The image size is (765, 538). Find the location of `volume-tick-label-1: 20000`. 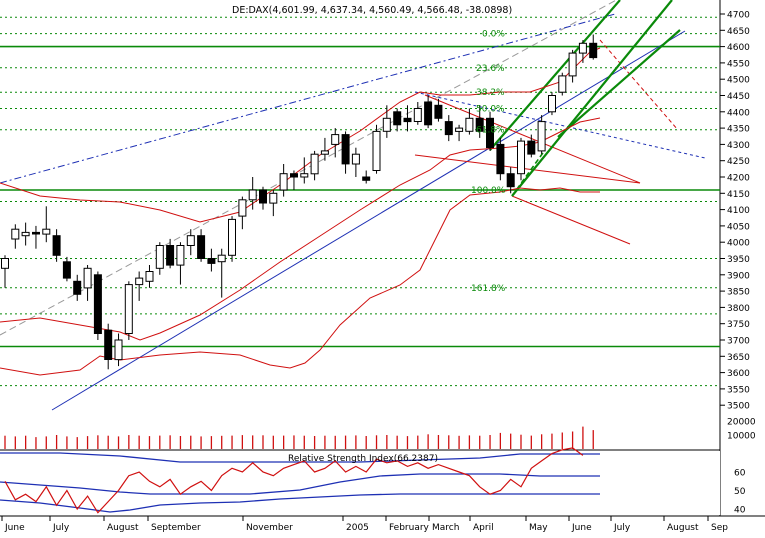

volume-tick-label-1: 20000 is located at coordinates (741, 423).